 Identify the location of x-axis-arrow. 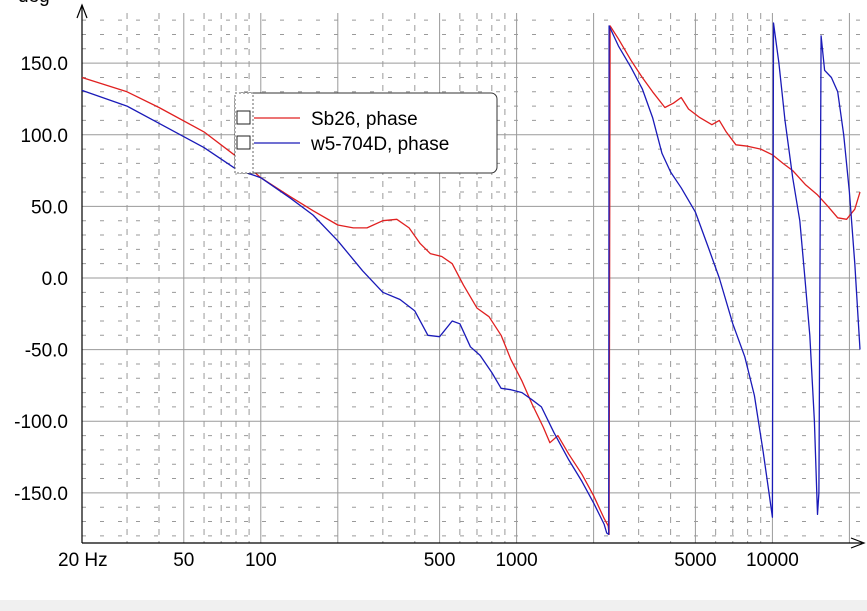
(858, 543).